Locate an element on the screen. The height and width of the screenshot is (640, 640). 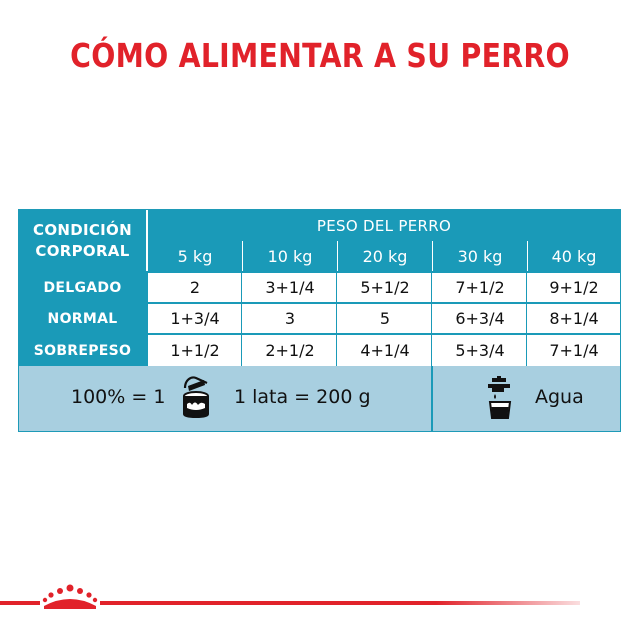
row-label-sobrepeso: SOBREPESO is located at coordinates (82, 350).